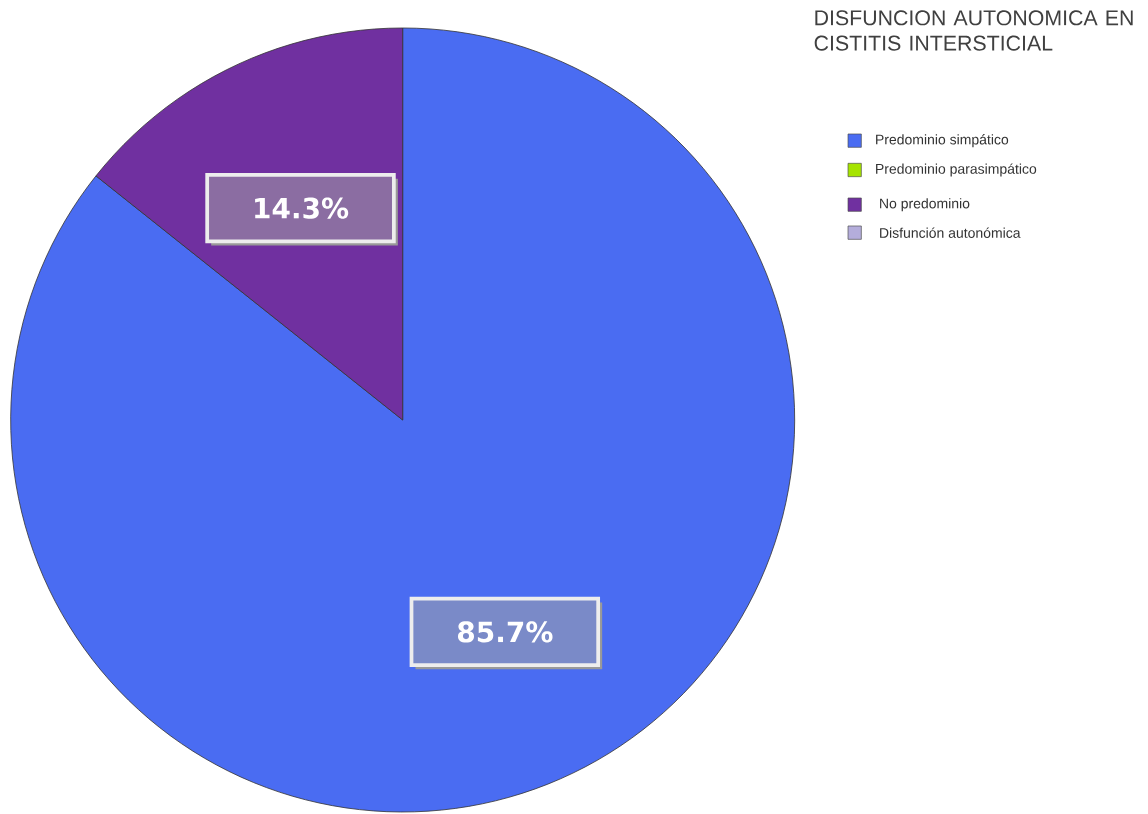 The image size is (1148, 814). I want to click on data-label: 14.3%, so click(302, 208).